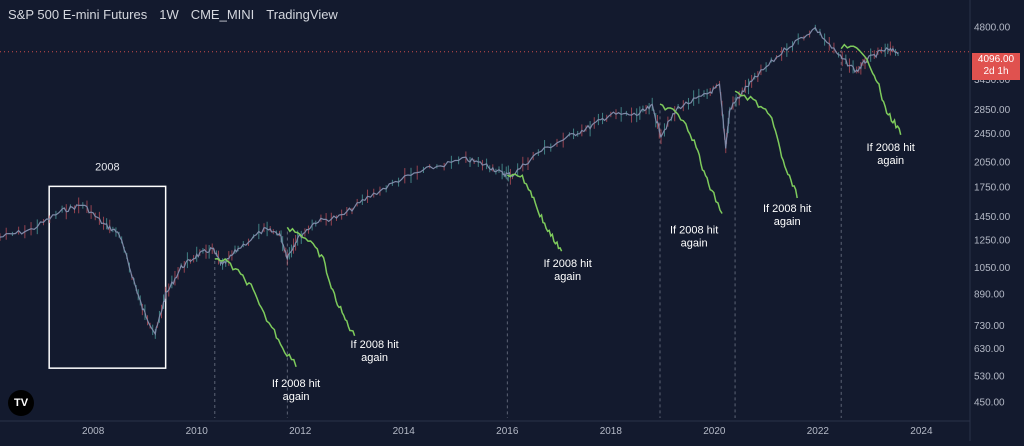  What do you see at coordinates (989, 326) in the screenshot?
I see `y-tick-label: 730.00` at bounding box center [989, 326].